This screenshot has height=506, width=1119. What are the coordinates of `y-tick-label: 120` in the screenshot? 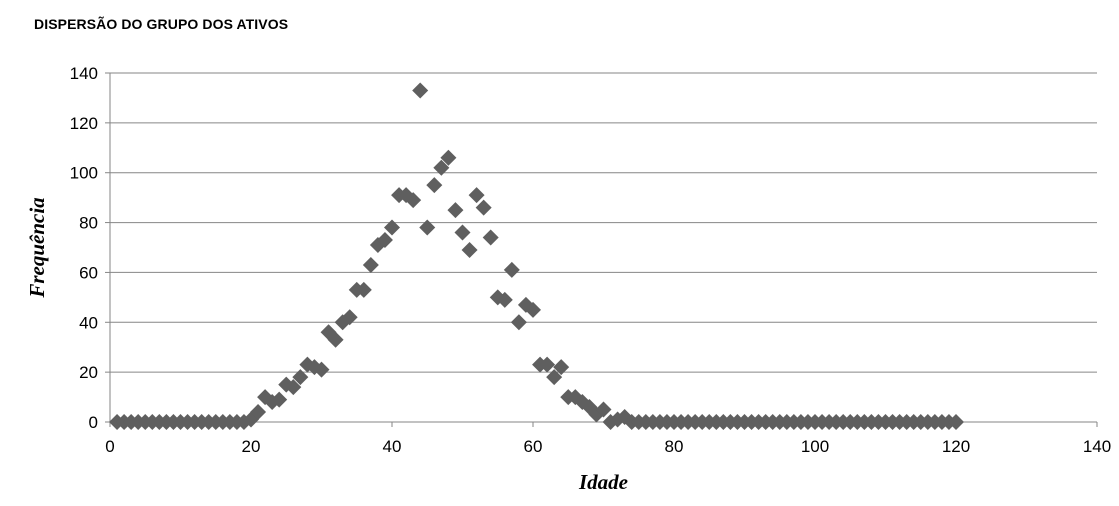 It's located at (84, 123).